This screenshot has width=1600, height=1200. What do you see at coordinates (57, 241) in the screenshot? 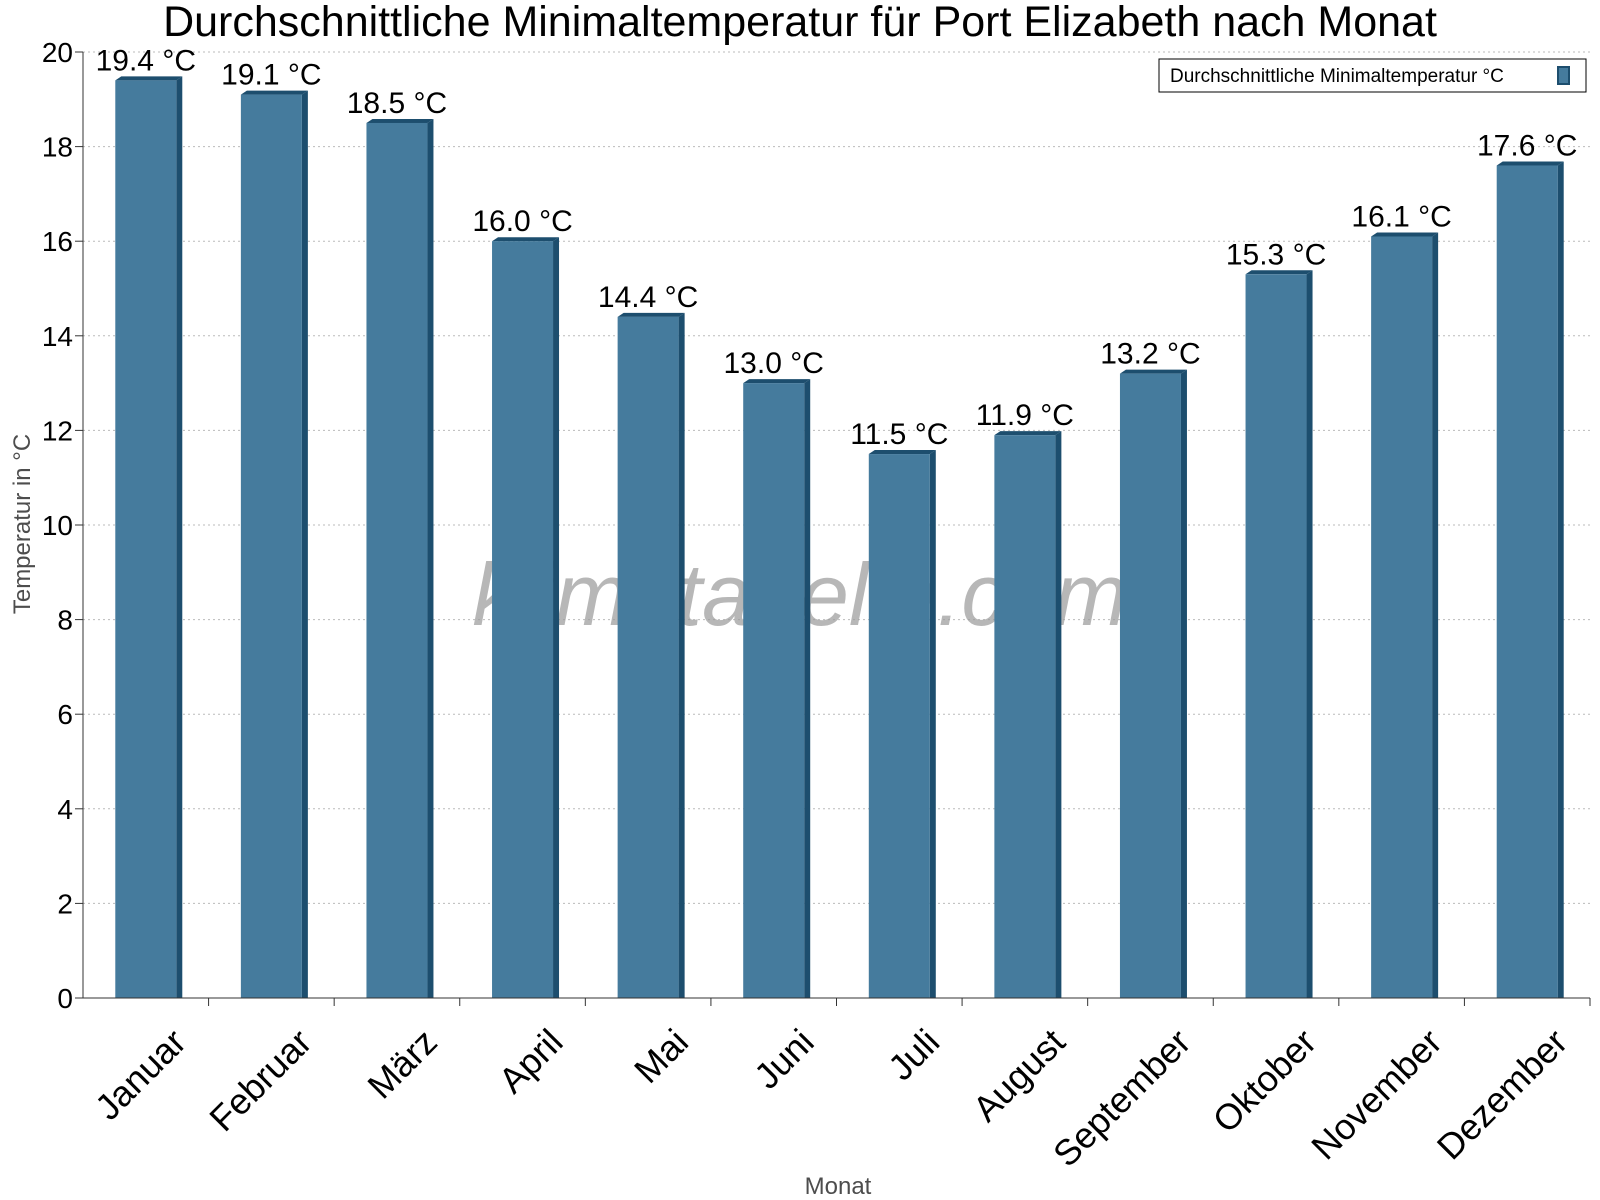
I see `y-tick-label: 16` at bounding box center [57, 241].